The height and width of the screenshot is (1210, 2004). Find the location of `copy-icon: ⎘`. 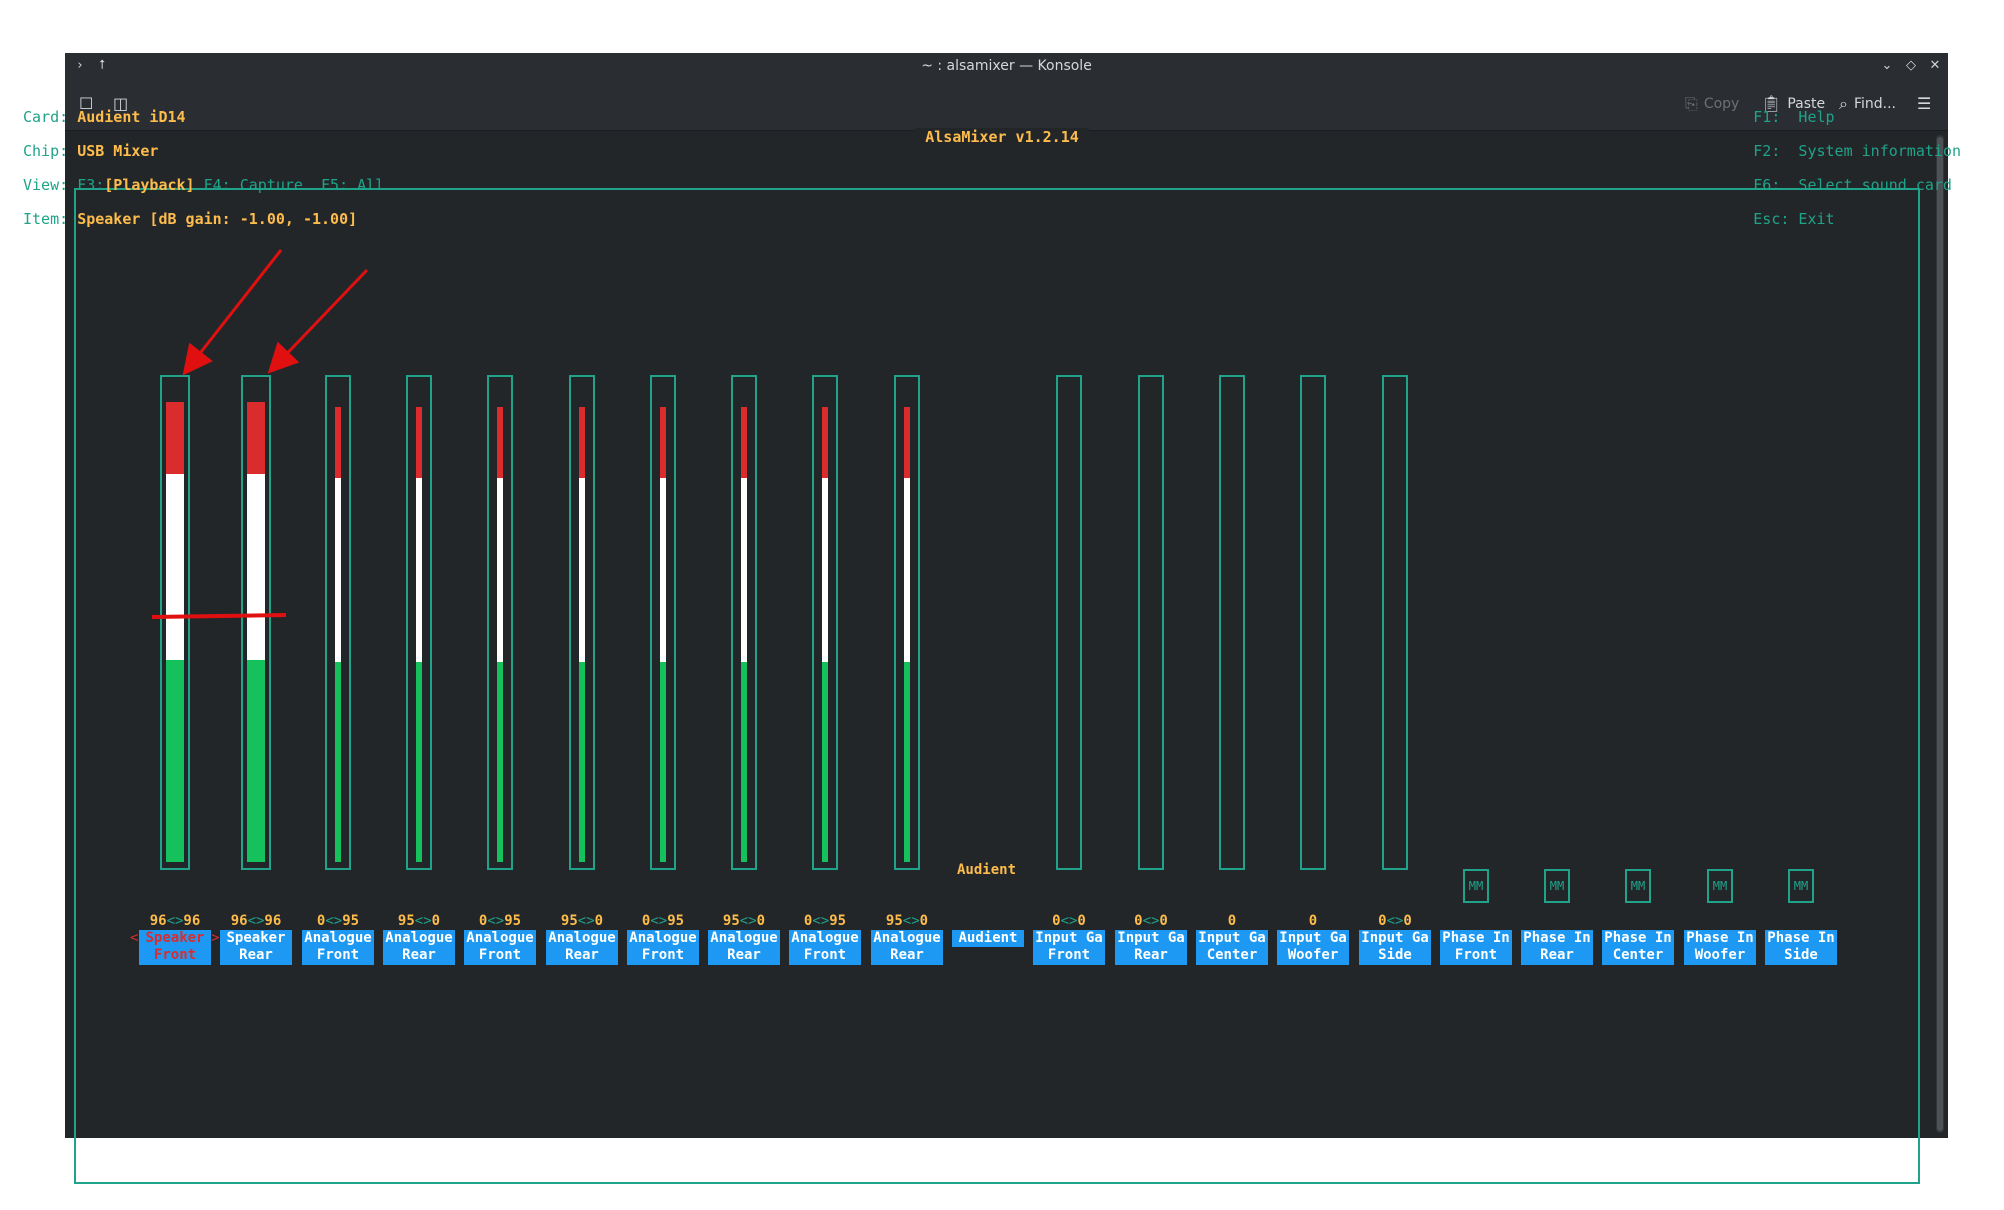

copy-icon: ⎘ is located at coordinates (1691, 103).